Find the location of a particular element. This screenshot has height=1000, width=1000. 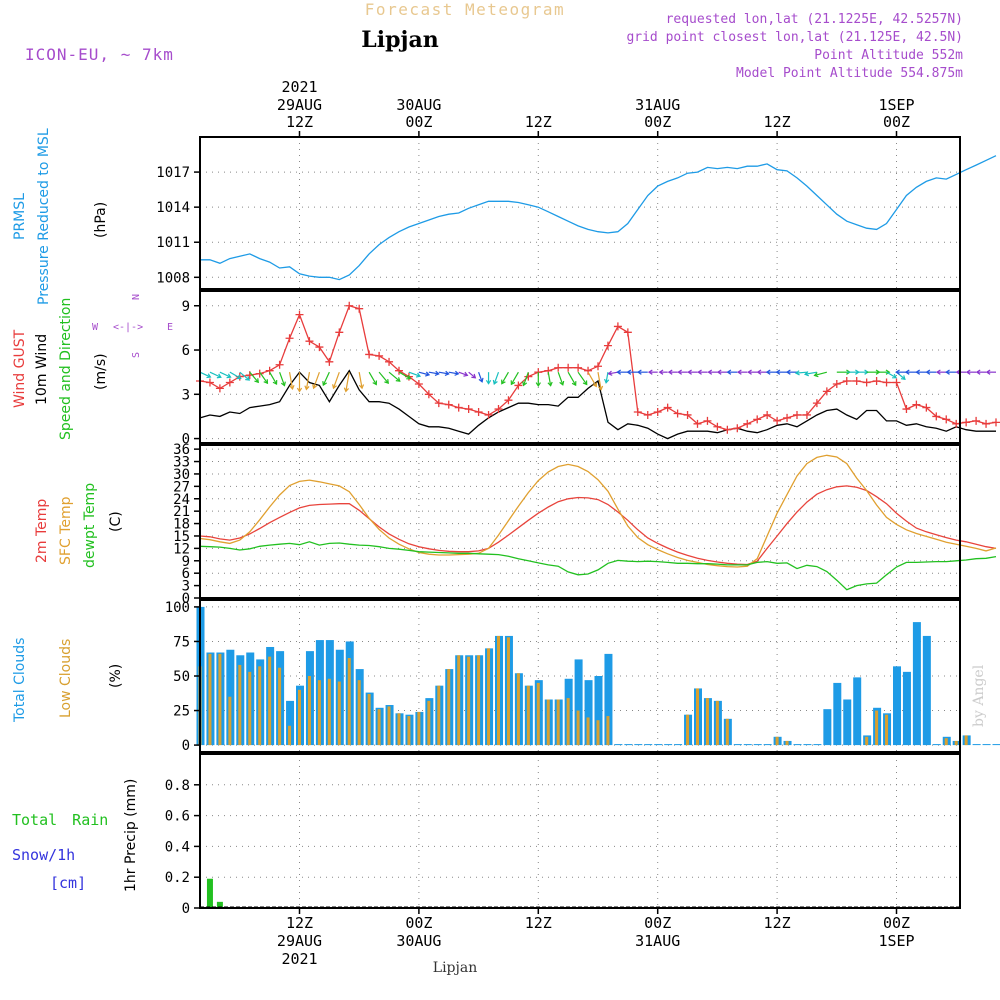

temp-labels: 2m Temp SFC Temp dewpt Temp (C) is located at coordinates (79, 525).